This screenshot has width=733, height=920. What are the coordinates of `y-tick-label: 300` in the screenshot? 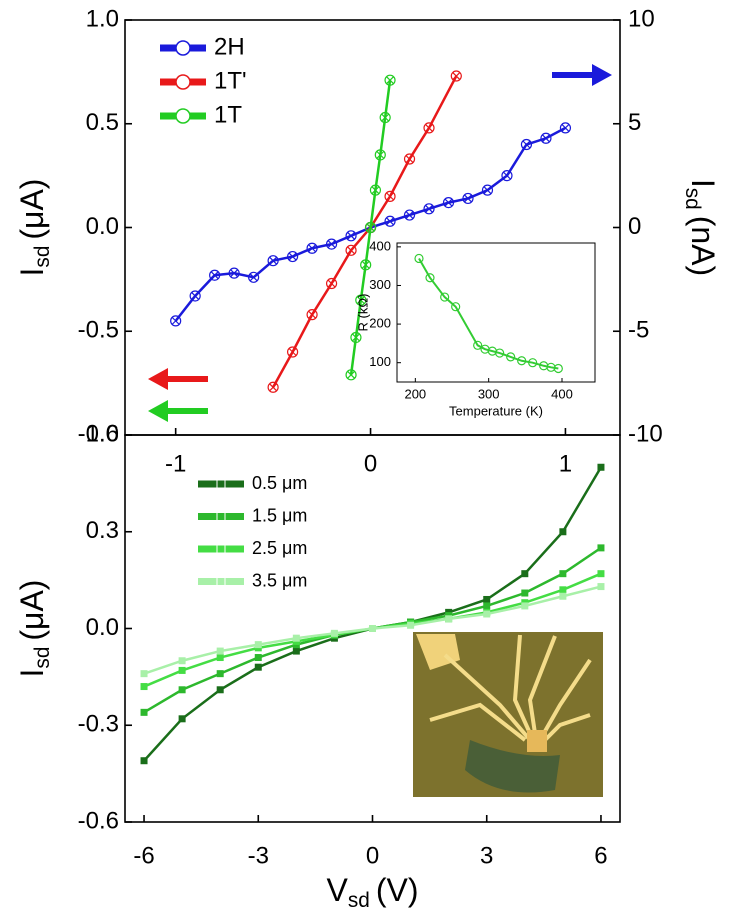 It's located at (380, 284).